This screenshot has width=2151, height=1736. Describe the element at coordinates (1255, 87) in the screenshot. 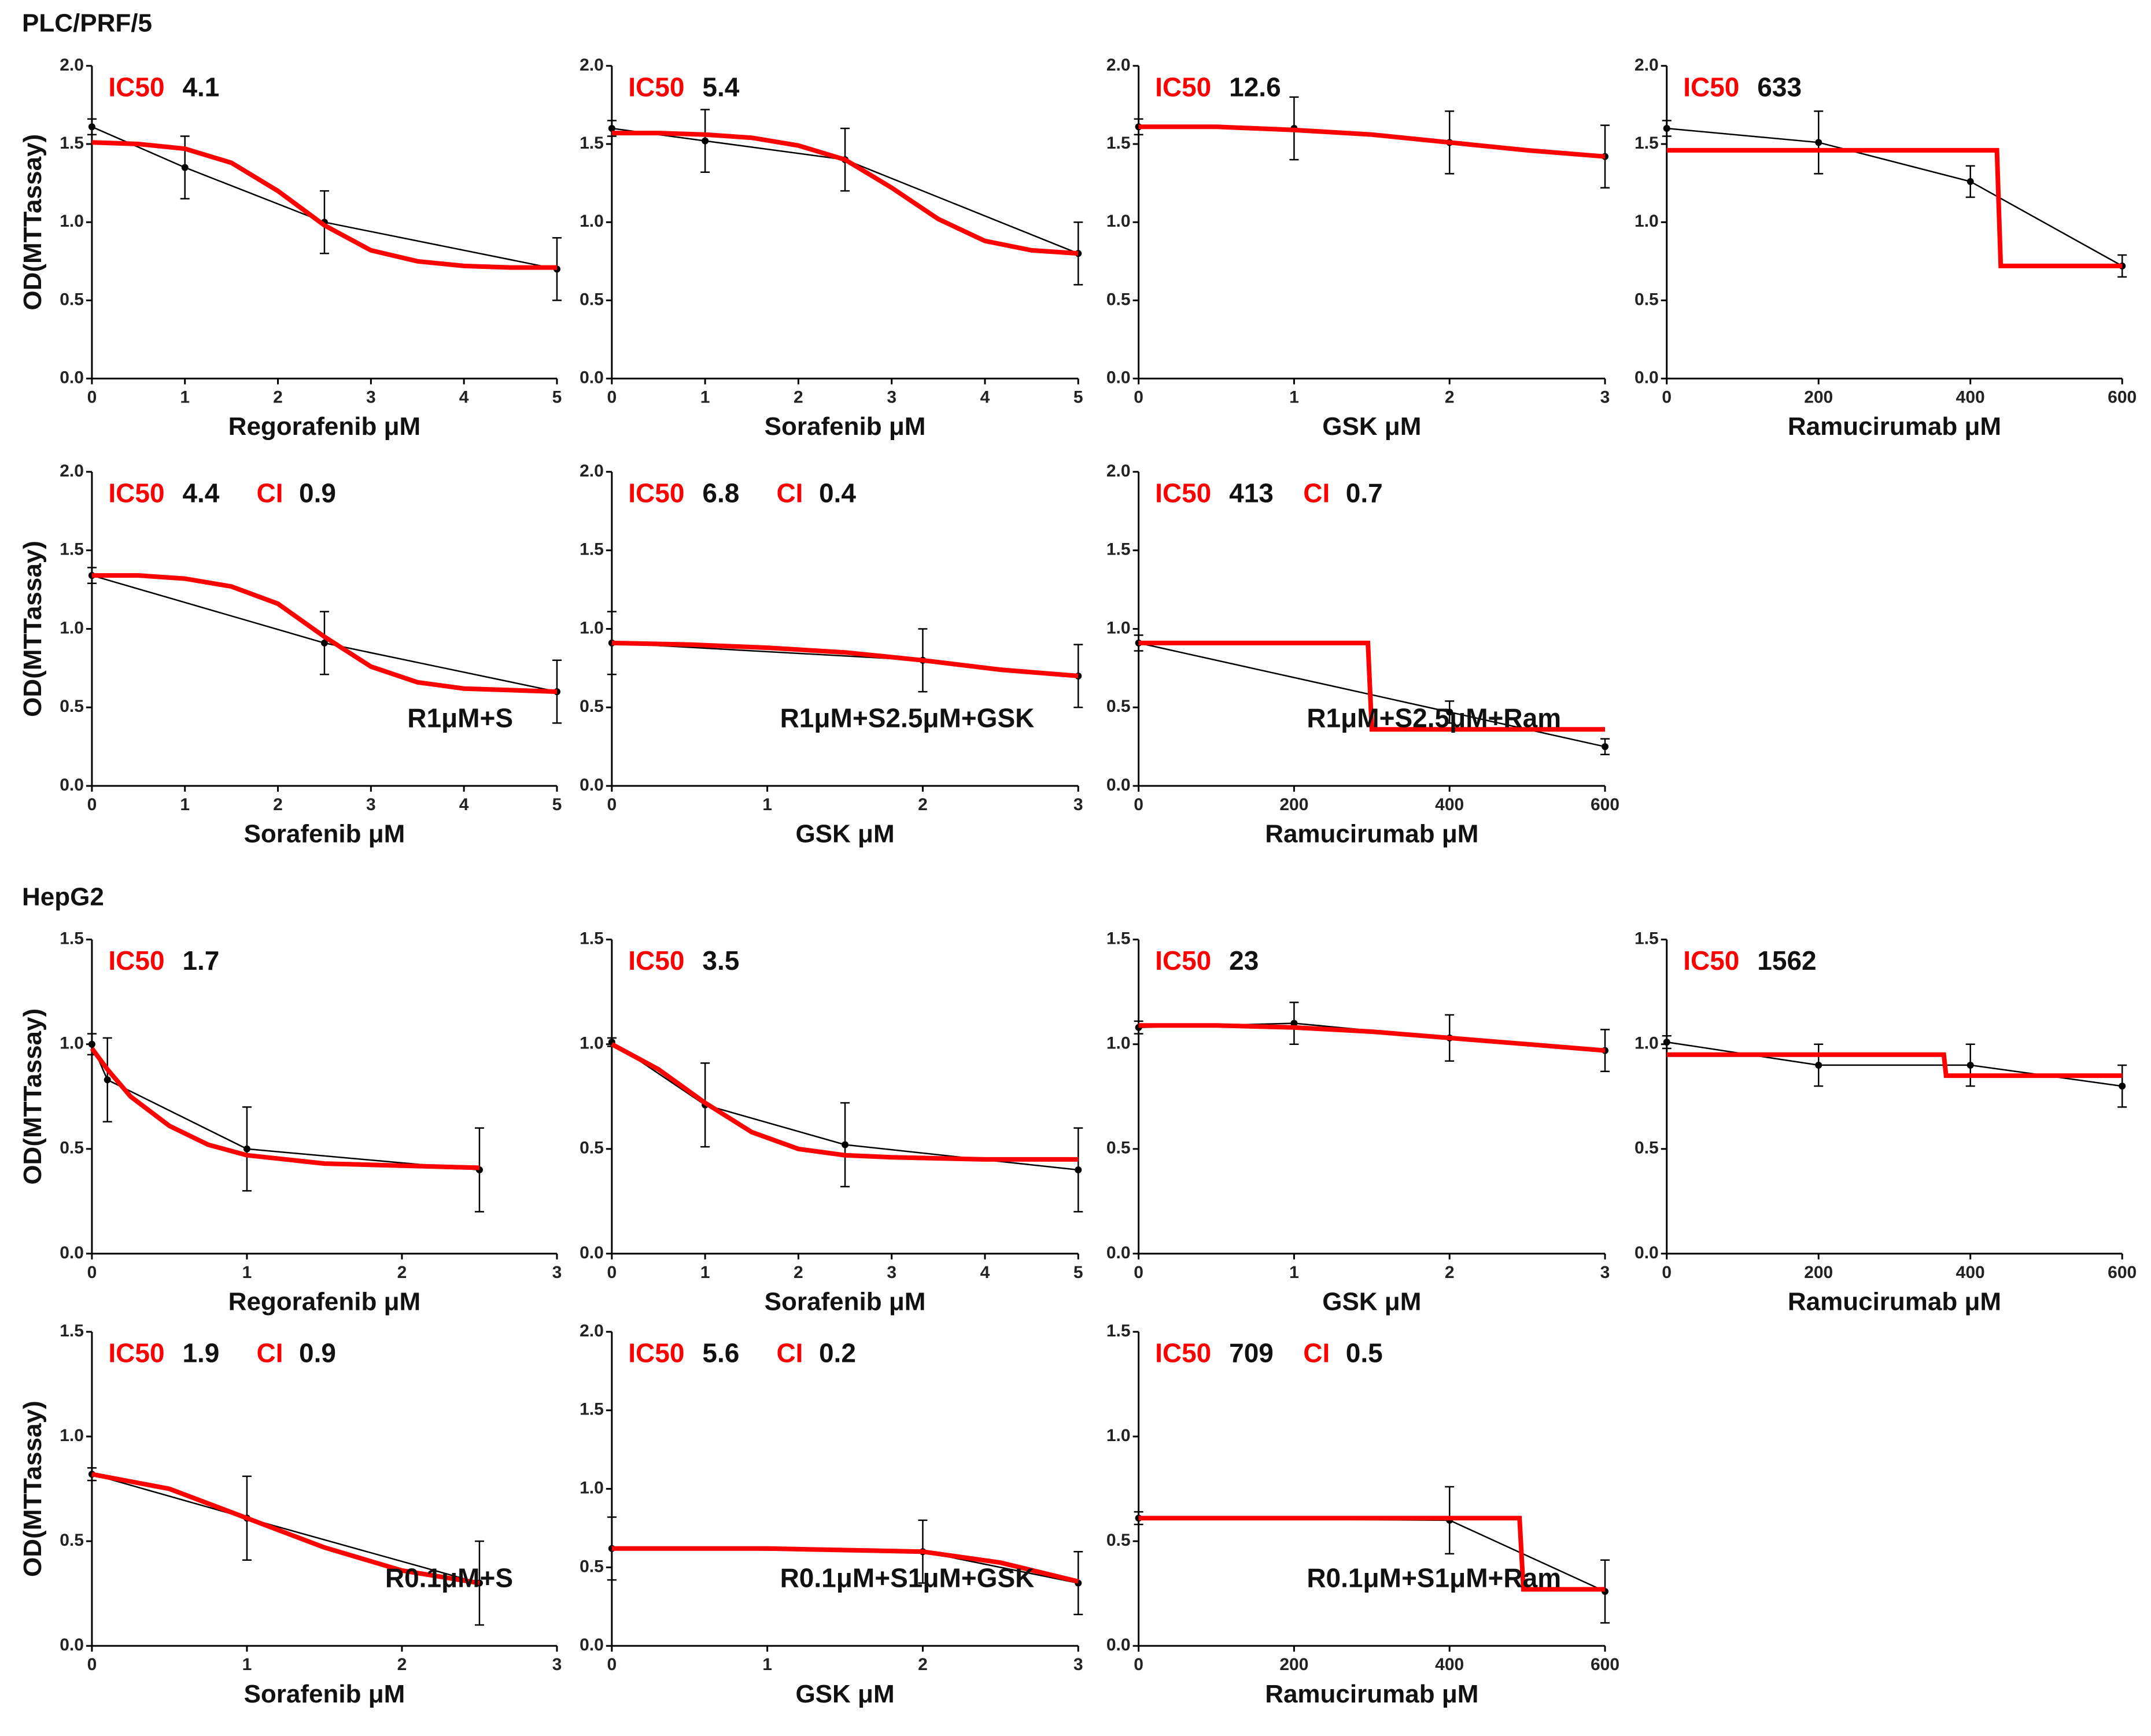

I see `ic50-value: 12.6` at that location.